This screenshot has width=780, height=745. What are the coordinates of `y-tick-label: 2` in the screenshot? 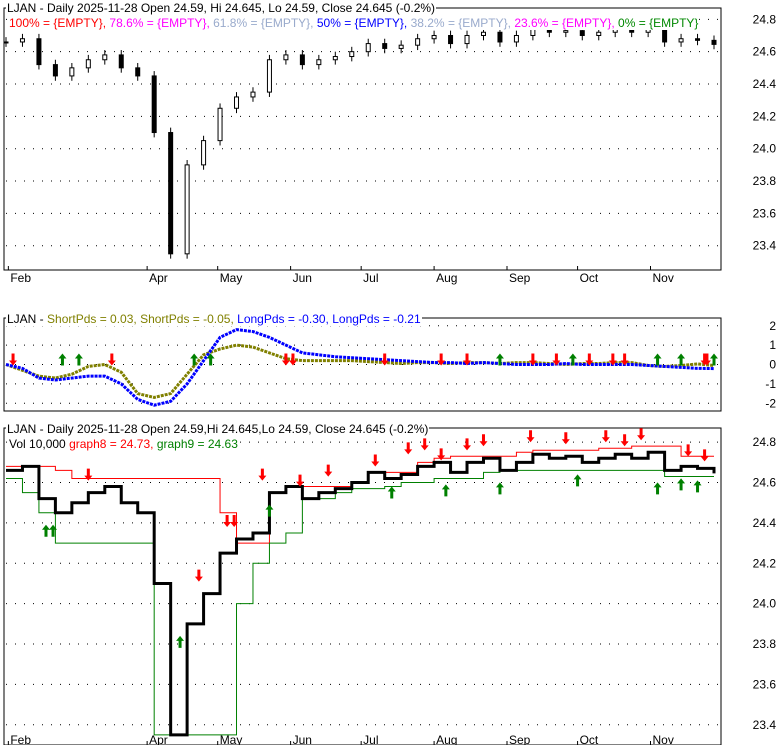 It's located at (772, 326).